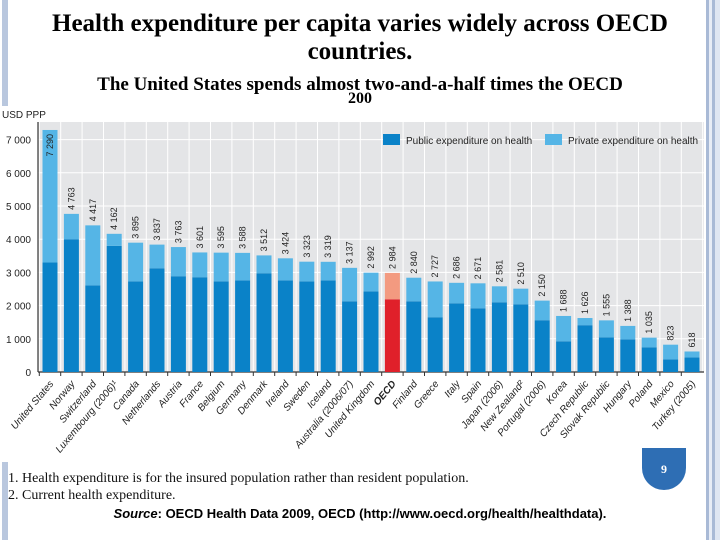 The width and height of the screenshot is (720, 540). What do you see at coordinates (178, 232) in the screenshot?
I see `bar-value-label: 3 763` at bounding box center [178, 232].